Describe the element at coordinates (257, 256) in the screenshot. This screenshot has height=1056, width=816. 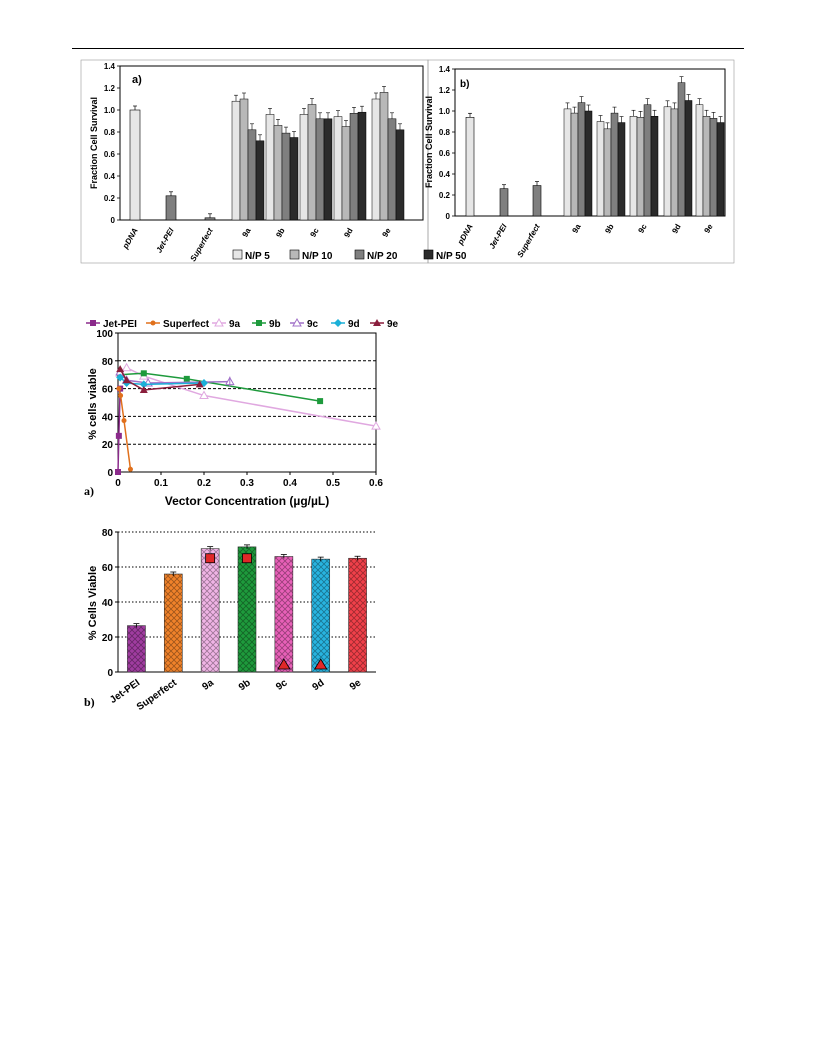
I see `legend-label: N/P 5` at that location.